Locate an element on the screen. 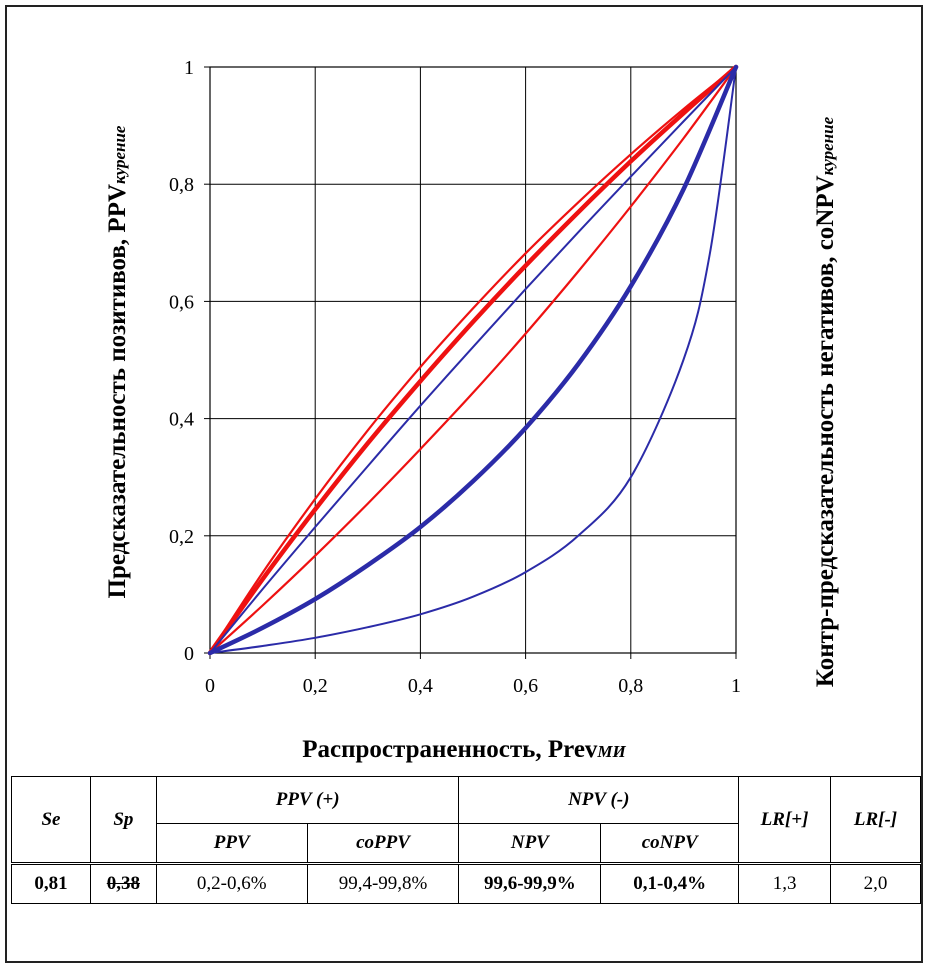  cell-lr-plus: 1,3 is located at coordinates (785, 883).